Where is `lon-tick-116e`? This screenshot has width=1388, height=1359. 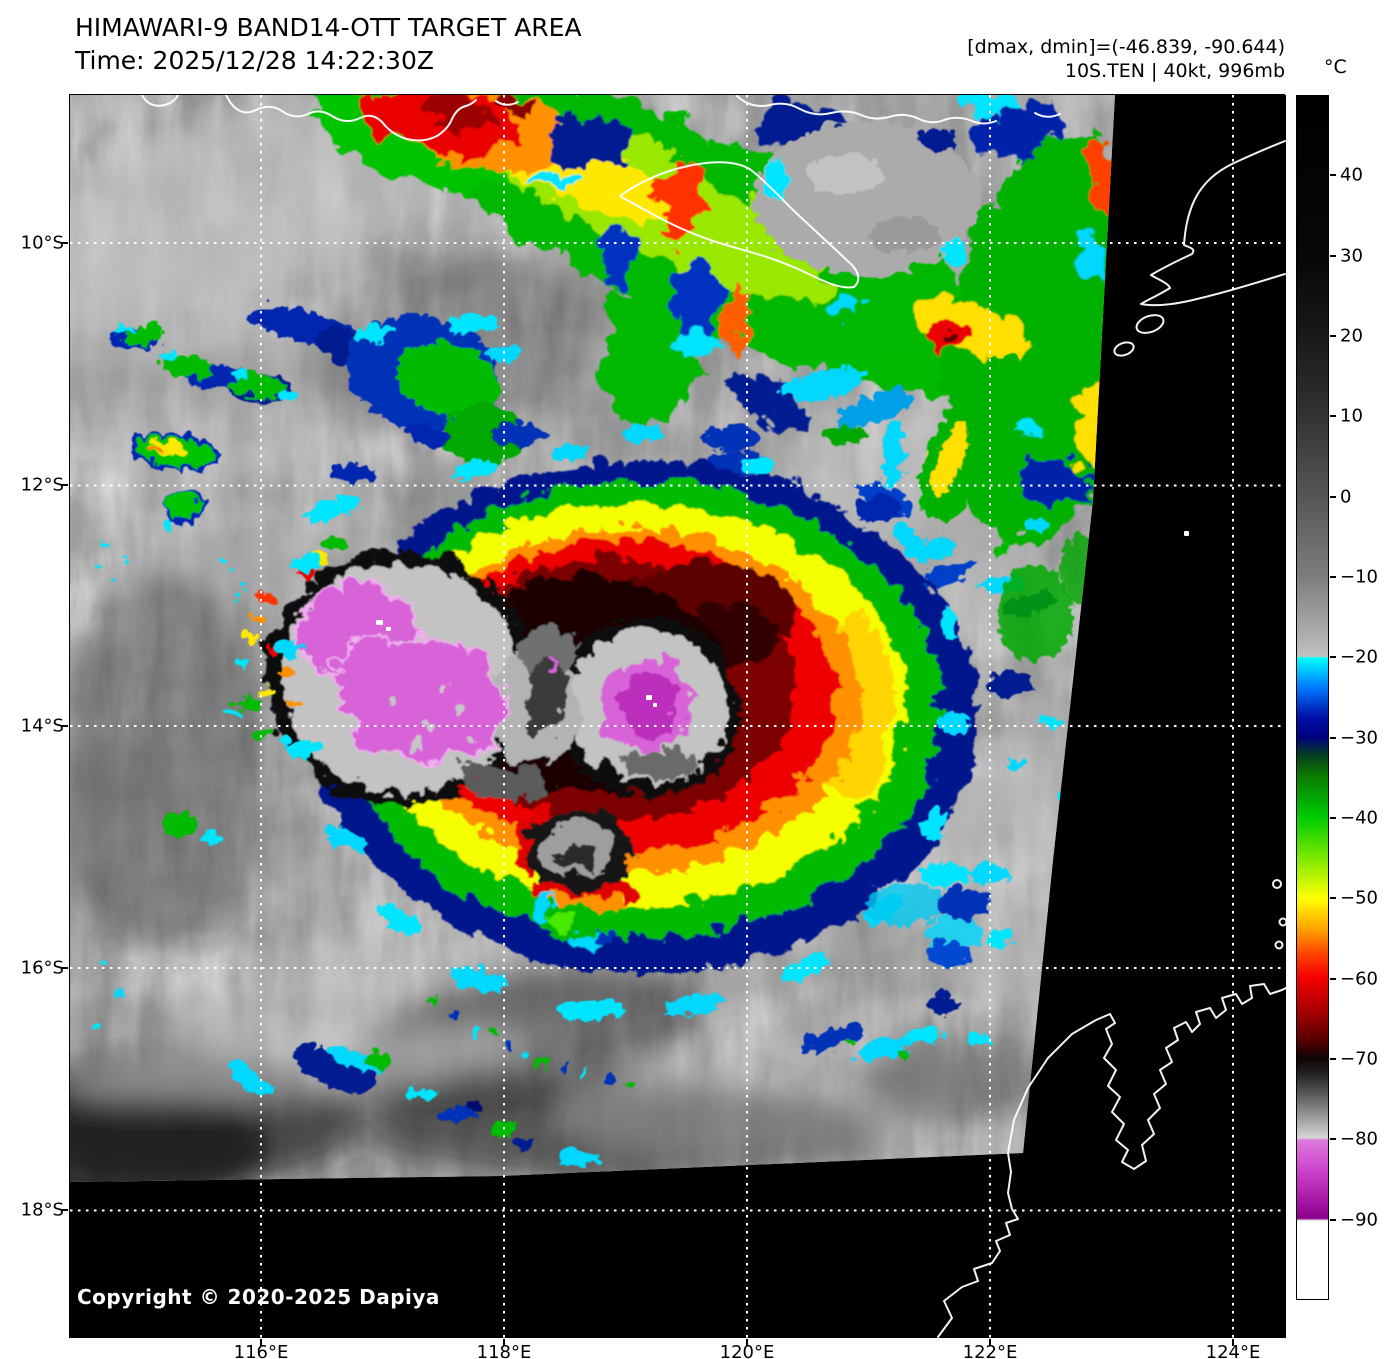 lon-tick-116e is located at coordinates (261, 1342).